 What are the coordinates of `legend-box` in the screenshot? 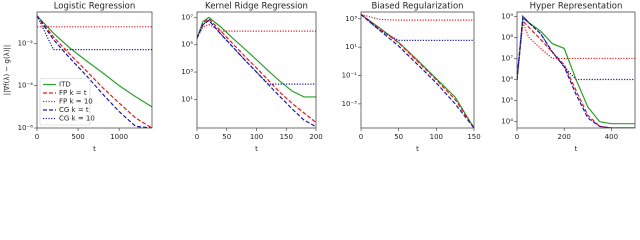 It's located at (65, 102).